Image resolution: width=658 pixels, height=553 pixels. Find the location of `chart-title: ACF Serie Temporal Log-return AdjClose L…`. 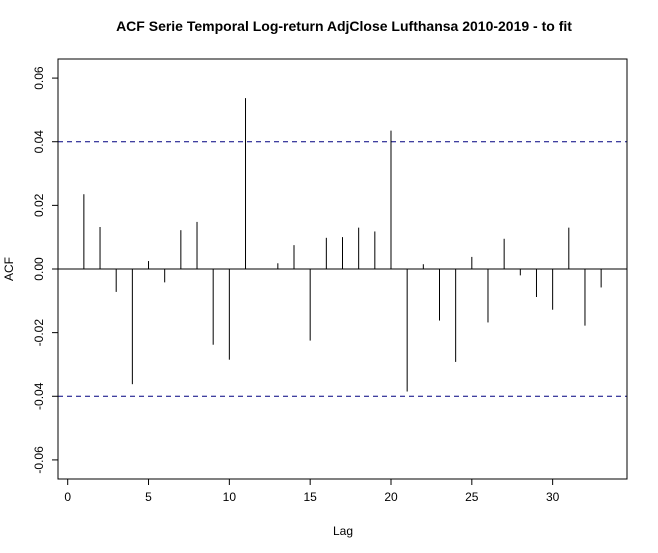

chart-title: ACF Serie Temporal Log-return AdjClose L… is located at coordinates (344, 26).